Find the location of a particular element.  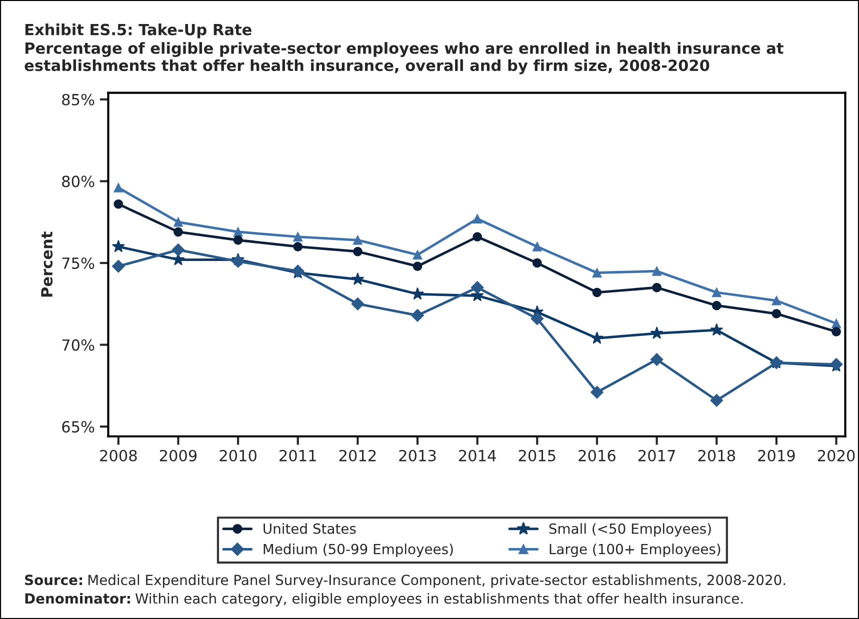

x-tick-label: 2014 is located at coordinates (477, 456).